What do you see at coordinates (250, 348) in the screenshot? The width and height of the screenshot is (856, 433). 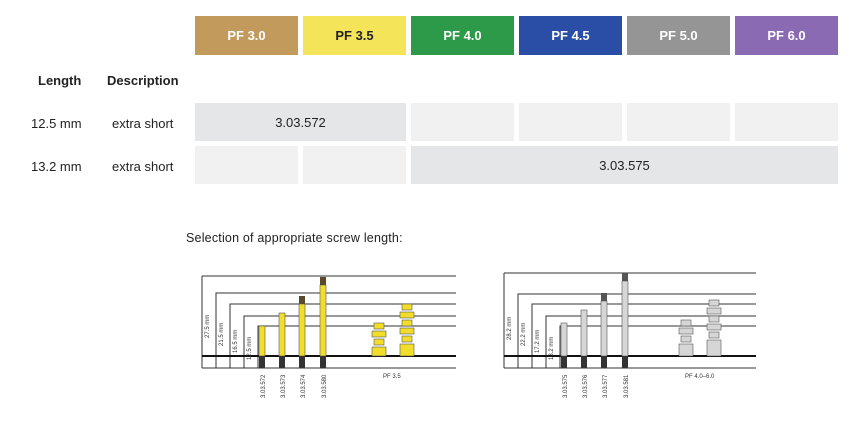 I see `dim-label: 12.5 mm` at bounding box center [250, 348].